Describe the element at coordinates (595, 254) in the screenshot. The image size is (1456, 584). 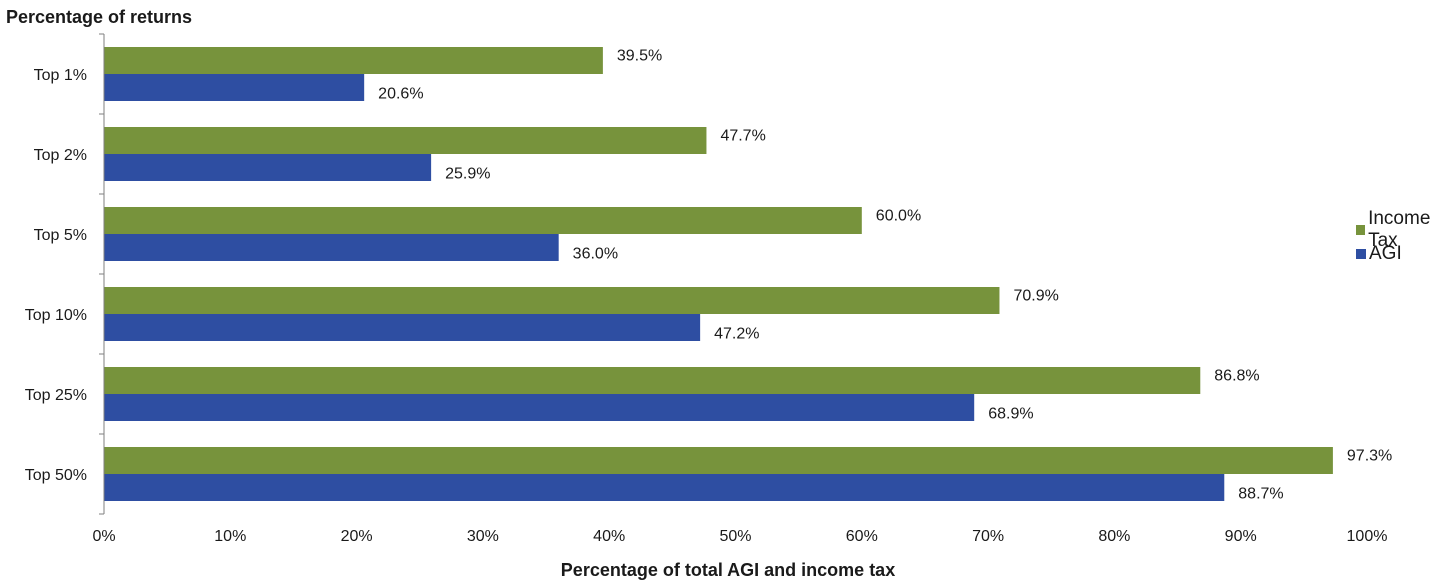
I see `data-label-agi: 36.0%` at that location.